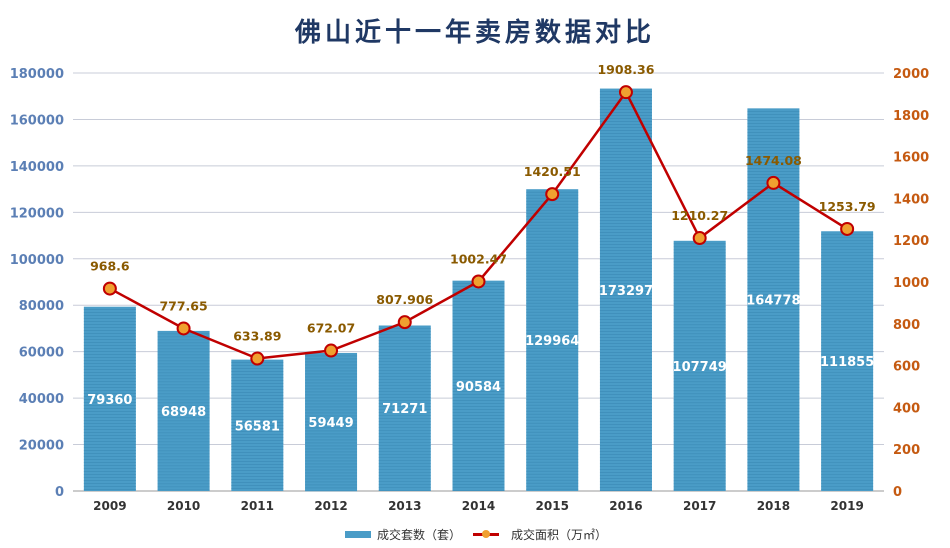 Image resolution: width=950 pixels, height=548 pixels. Describe the element at coordinates (847, 206) in the screenshot. I see `line-data-label: 1253.79` at that location.